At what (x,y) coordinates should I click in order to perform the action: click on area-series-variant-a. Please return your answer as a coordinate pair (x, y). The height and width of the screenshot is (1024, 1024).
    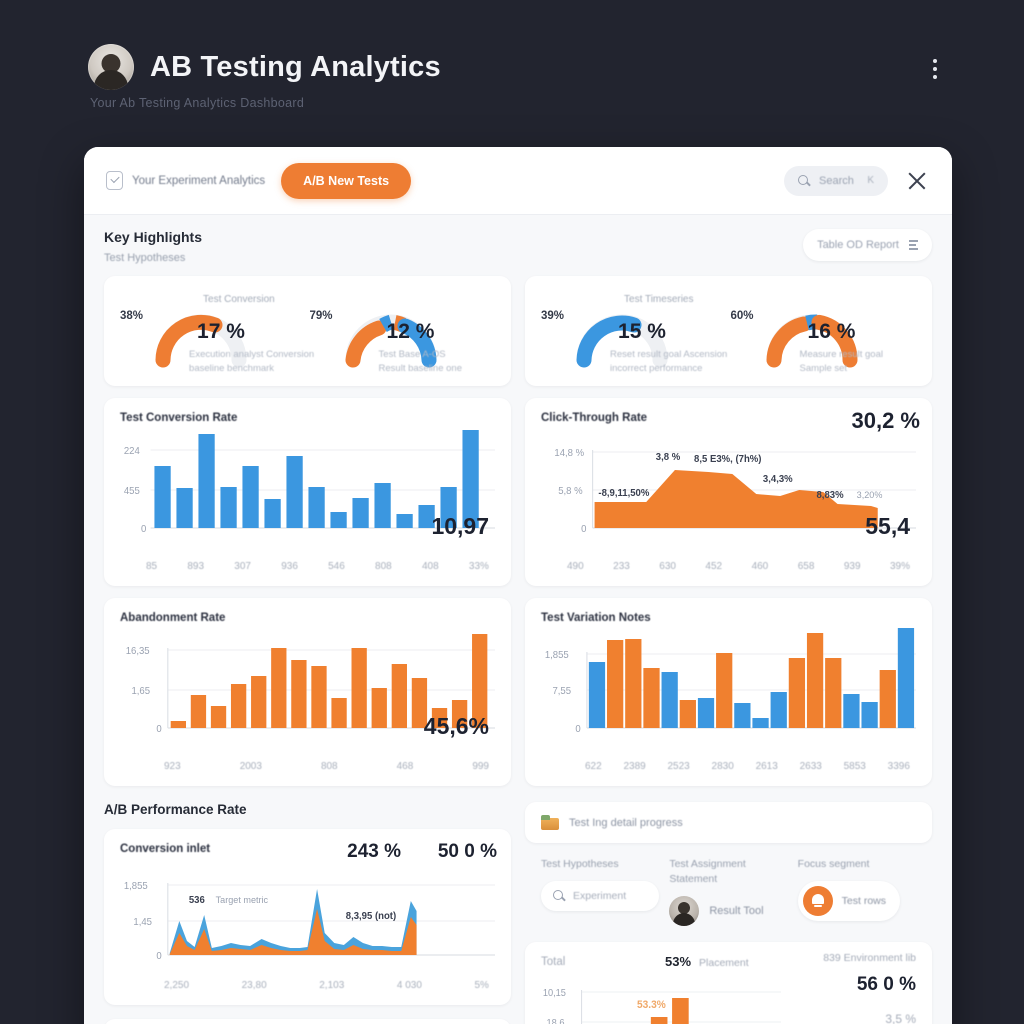
    Looking at the image, I should click on (293, 932).